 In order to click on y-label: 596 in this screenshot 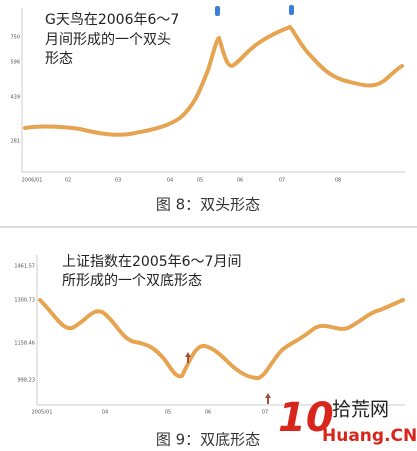, I will do `click(15, 63)`.